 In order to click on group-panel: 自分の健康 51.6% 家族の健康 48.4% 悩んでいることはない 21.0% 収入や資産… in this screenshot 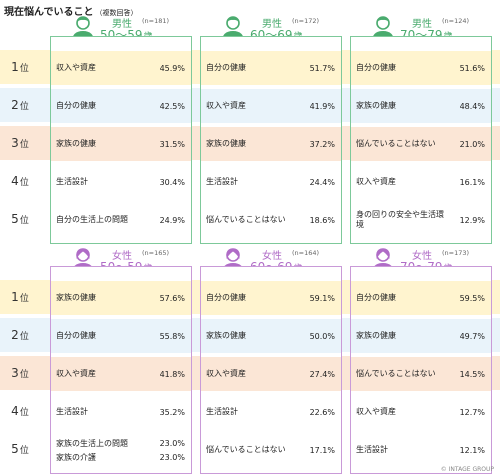, I will do `click(421, 140)`.